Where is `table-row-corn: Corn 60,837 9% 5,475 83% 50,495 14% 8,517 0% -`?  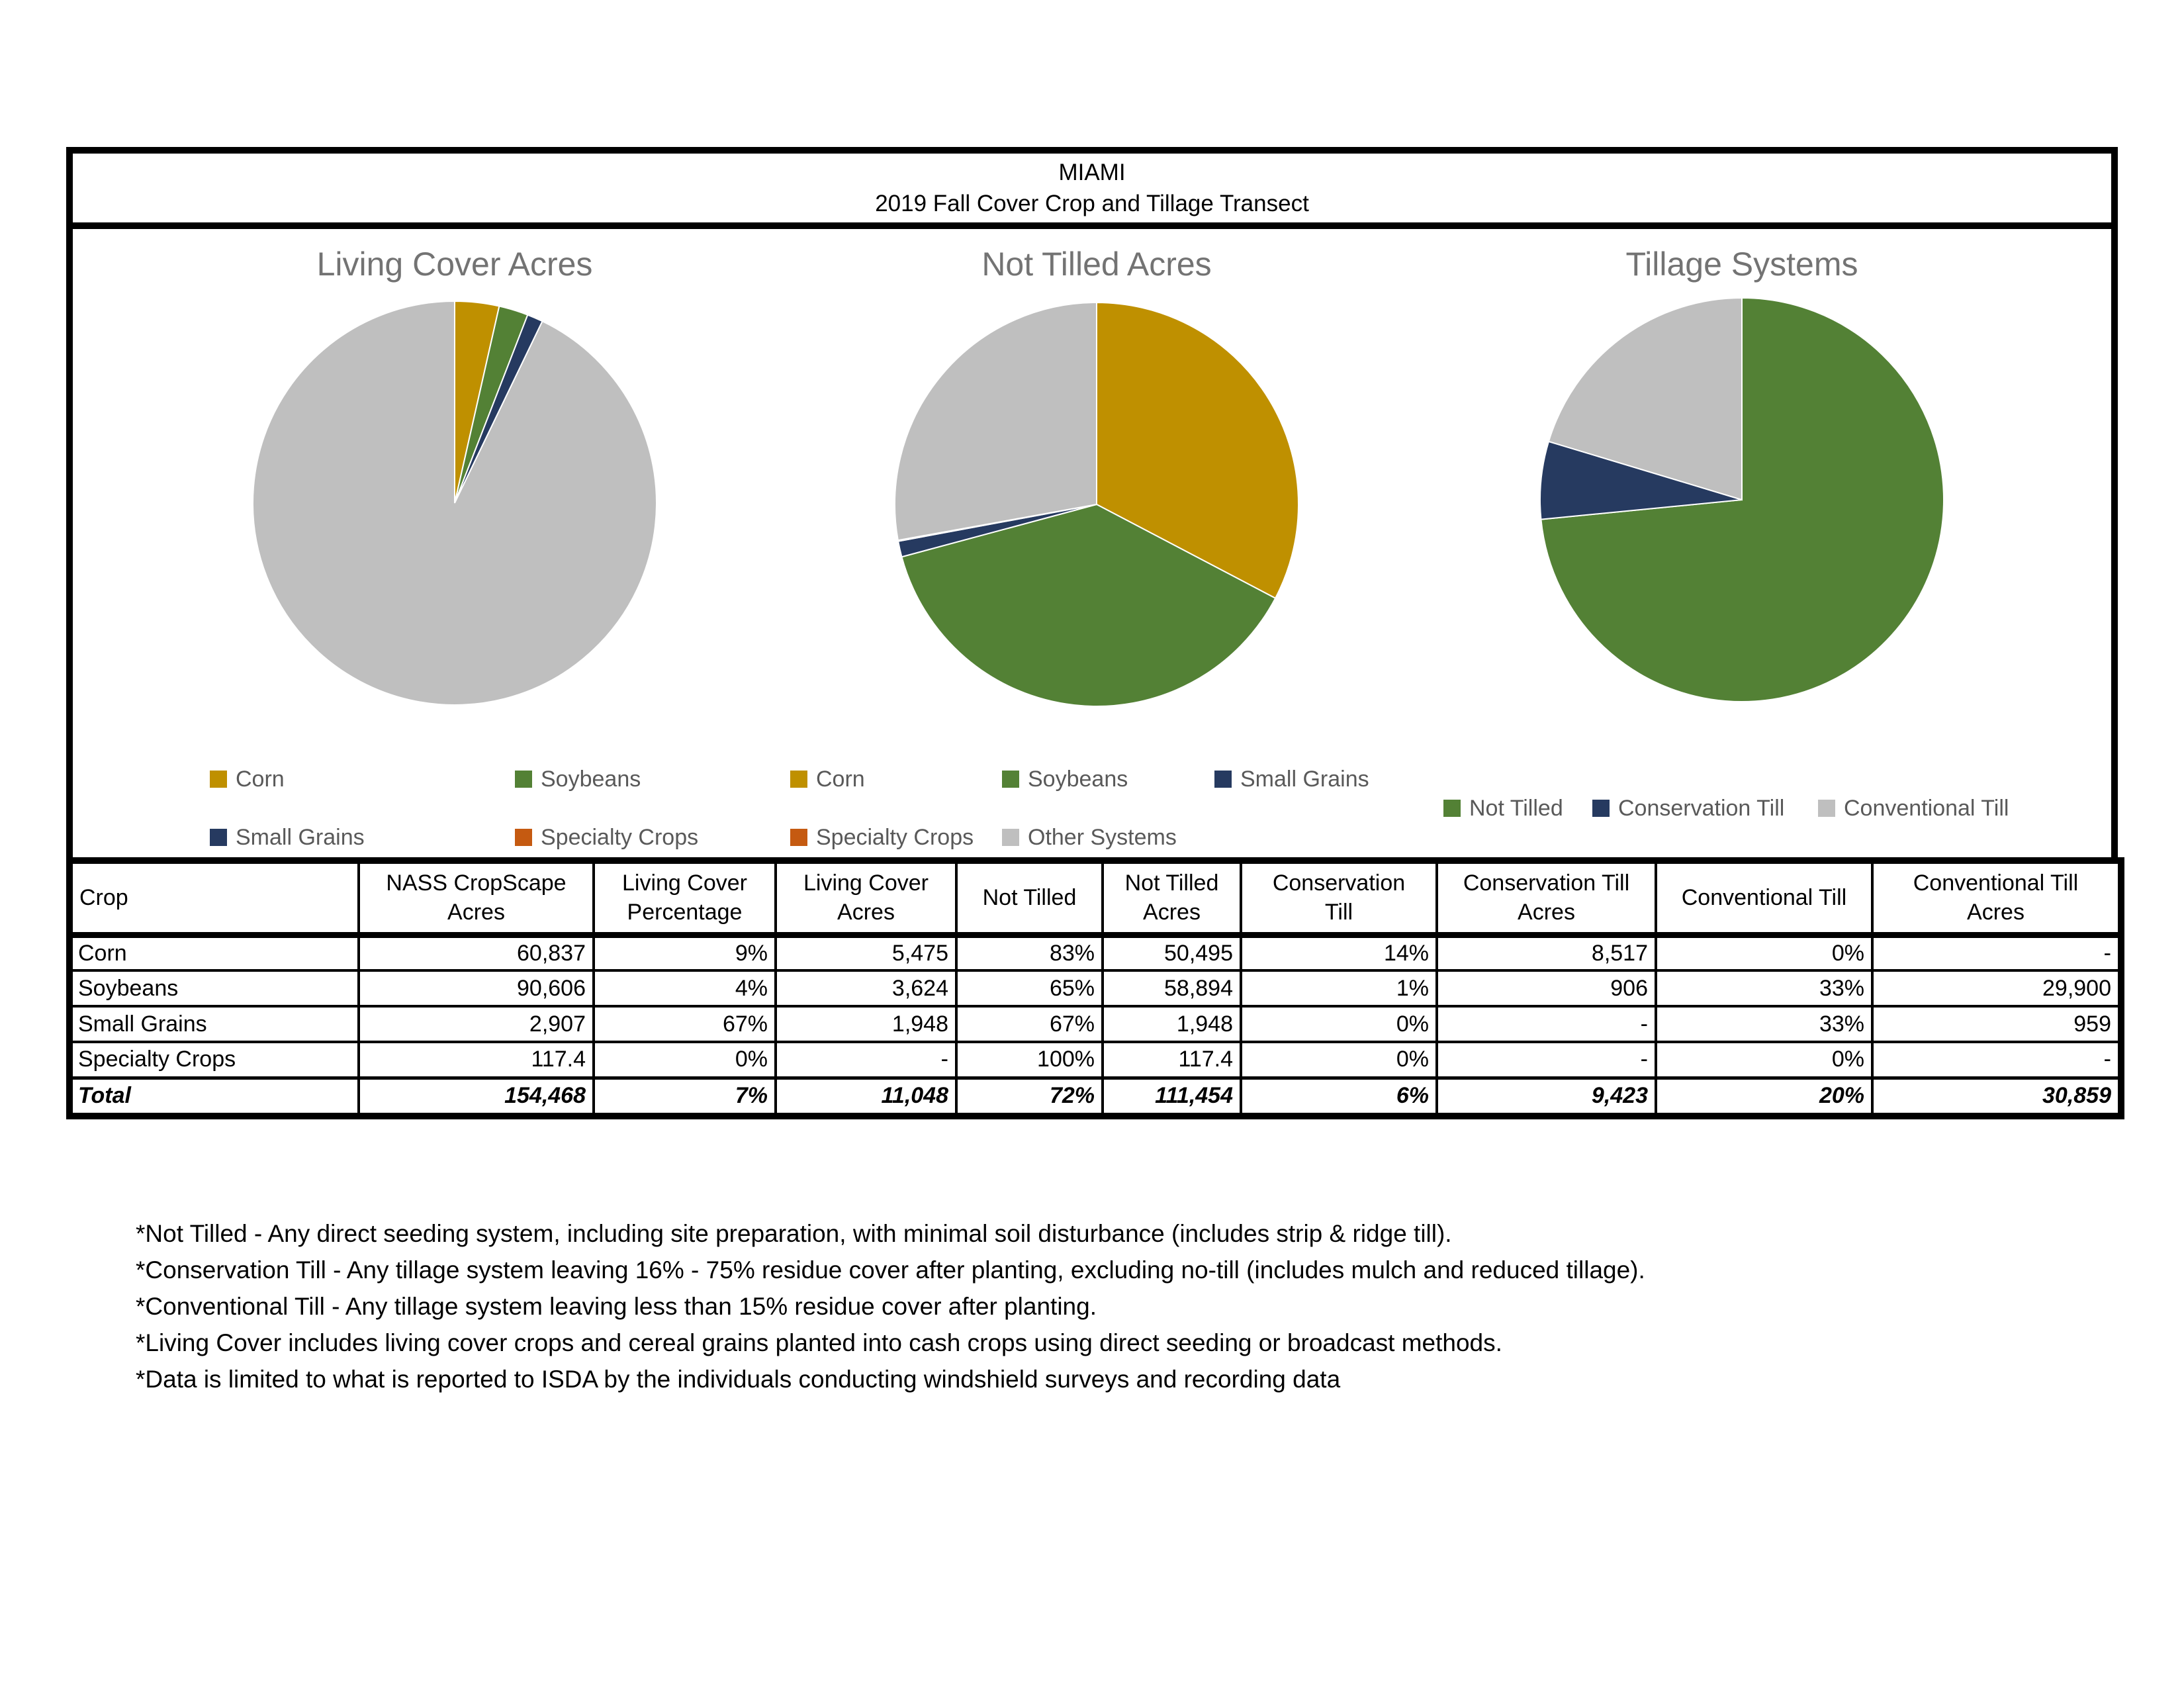 table-row-corn: Corn 60,837 9% 5,475 83% 50,495 14% 8,517 0% - is located at coordinates (1095, 952).